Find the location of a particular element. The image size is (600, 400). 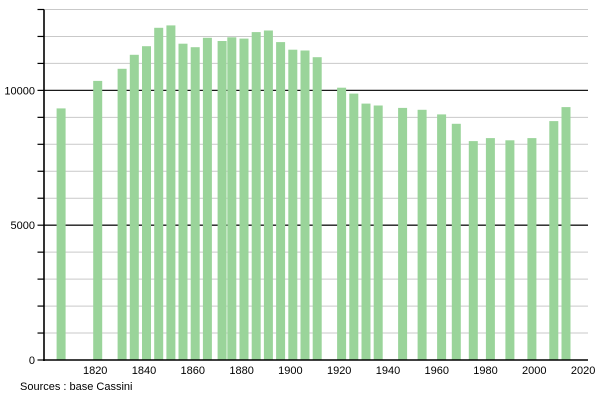

x-tick-label-1960: 1960 is located at coordinates (437, 371).